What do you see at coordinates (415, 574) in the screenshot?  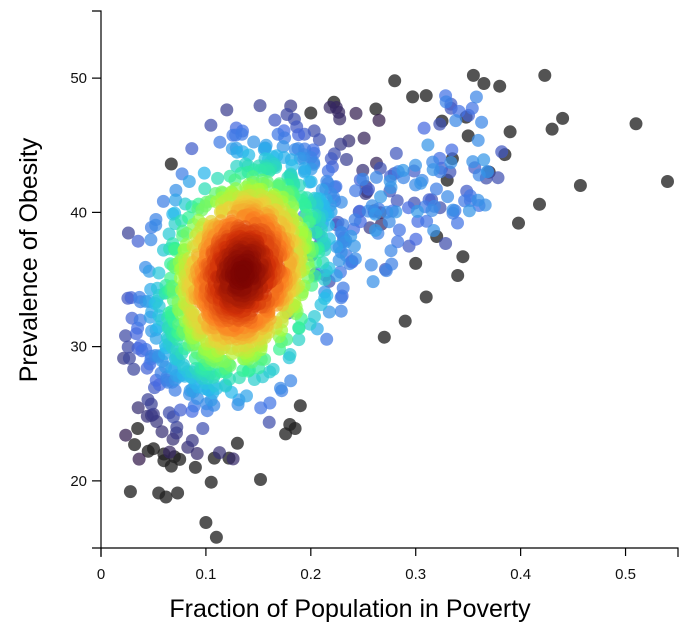 I see `x-tick-label: 0.3` at bounding box center [415, 574].